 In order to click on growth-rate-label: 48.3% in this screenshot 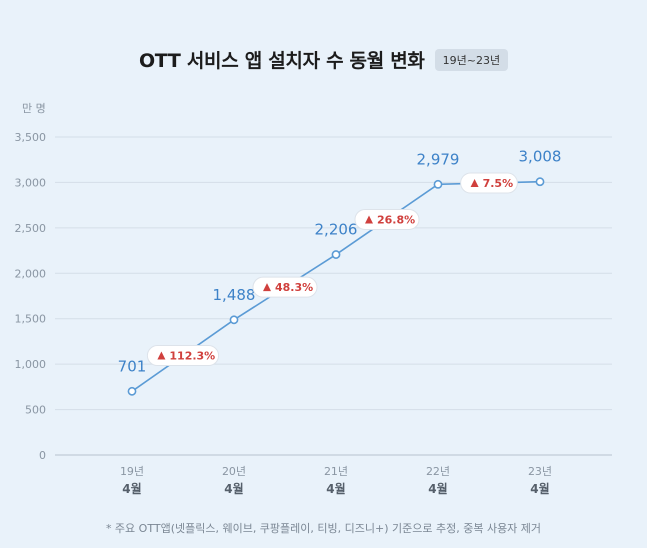, I will do `click(294, 287)`.